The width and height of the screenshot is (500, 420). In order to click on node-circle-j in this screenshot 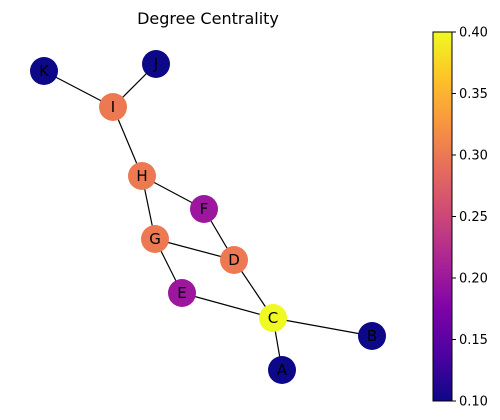, I will do `click(156, 64)`.